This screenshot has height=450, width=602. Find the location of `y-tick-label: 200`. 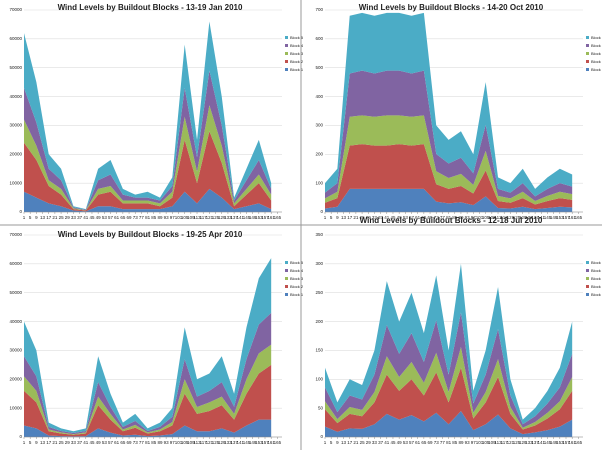

y-tick-label: 200 is located at coordinates (319, 153).